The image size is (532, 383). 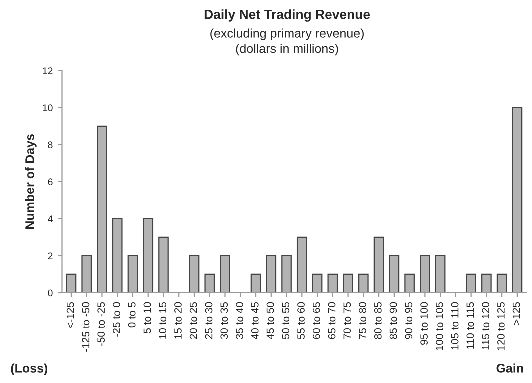 I want to click on chart-subtitle: (excluding primary revenue) (dollars in millions), so click(x=287, y=42).